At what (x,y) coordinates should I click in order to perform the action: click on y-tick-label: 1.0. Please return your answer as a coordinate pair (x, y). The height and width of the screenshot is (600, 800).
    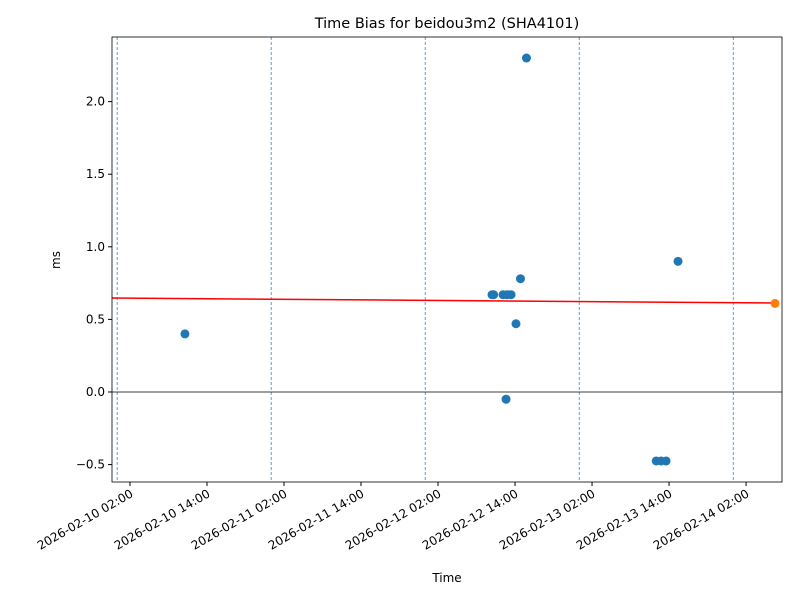
    Looking at the image, I should click on (95, 247).